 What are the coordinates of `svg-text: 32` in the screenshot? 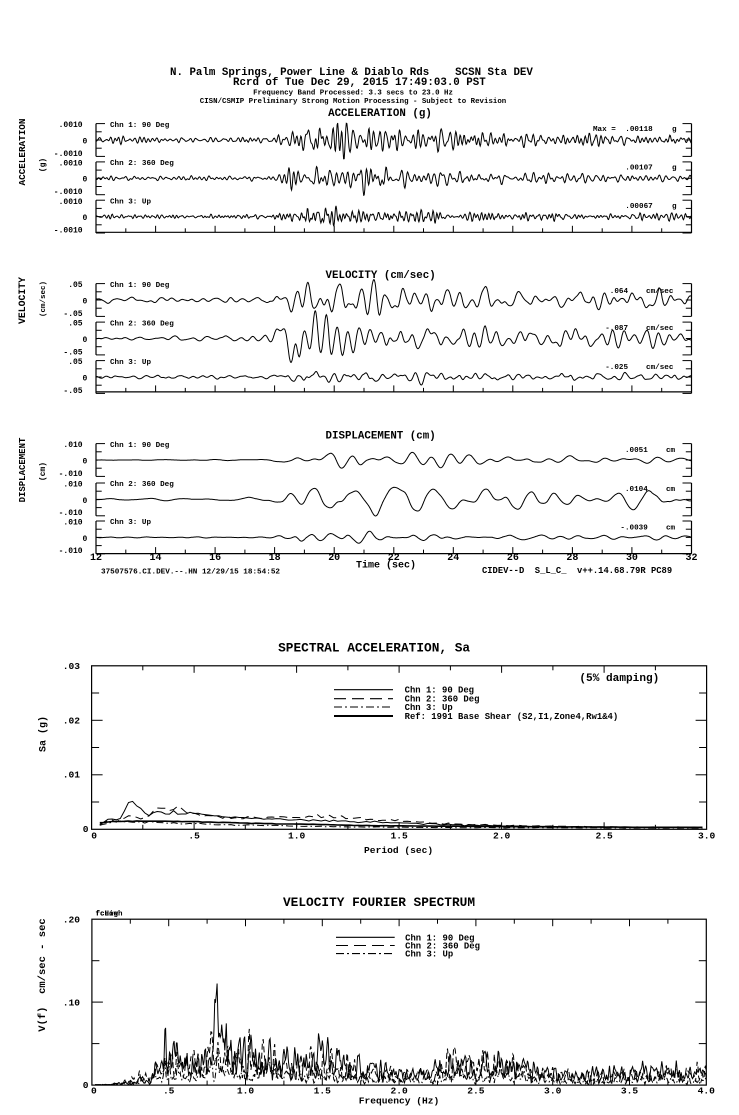 It's located at (692, 558).